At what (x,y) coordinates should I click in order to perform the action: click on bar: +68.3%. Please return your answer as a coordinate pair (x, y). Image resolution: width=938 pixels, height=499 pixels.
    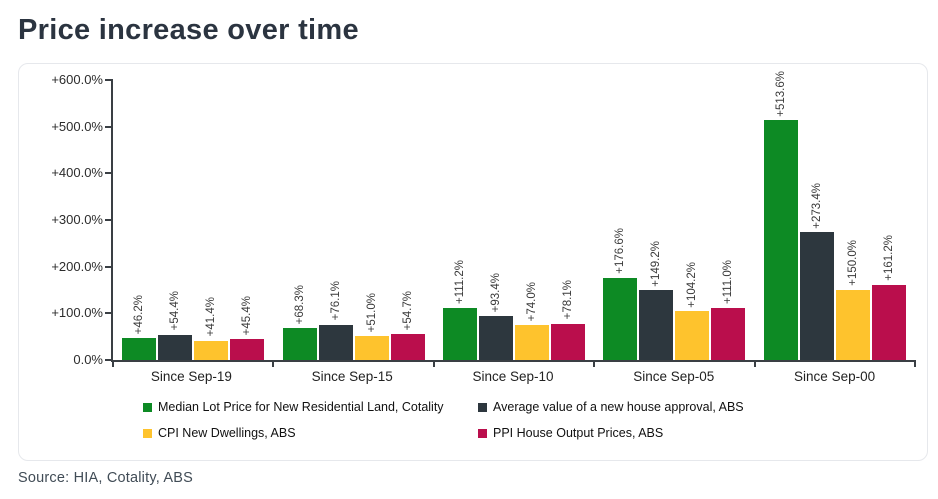
    Looking at the image, I should click on (299, 322).